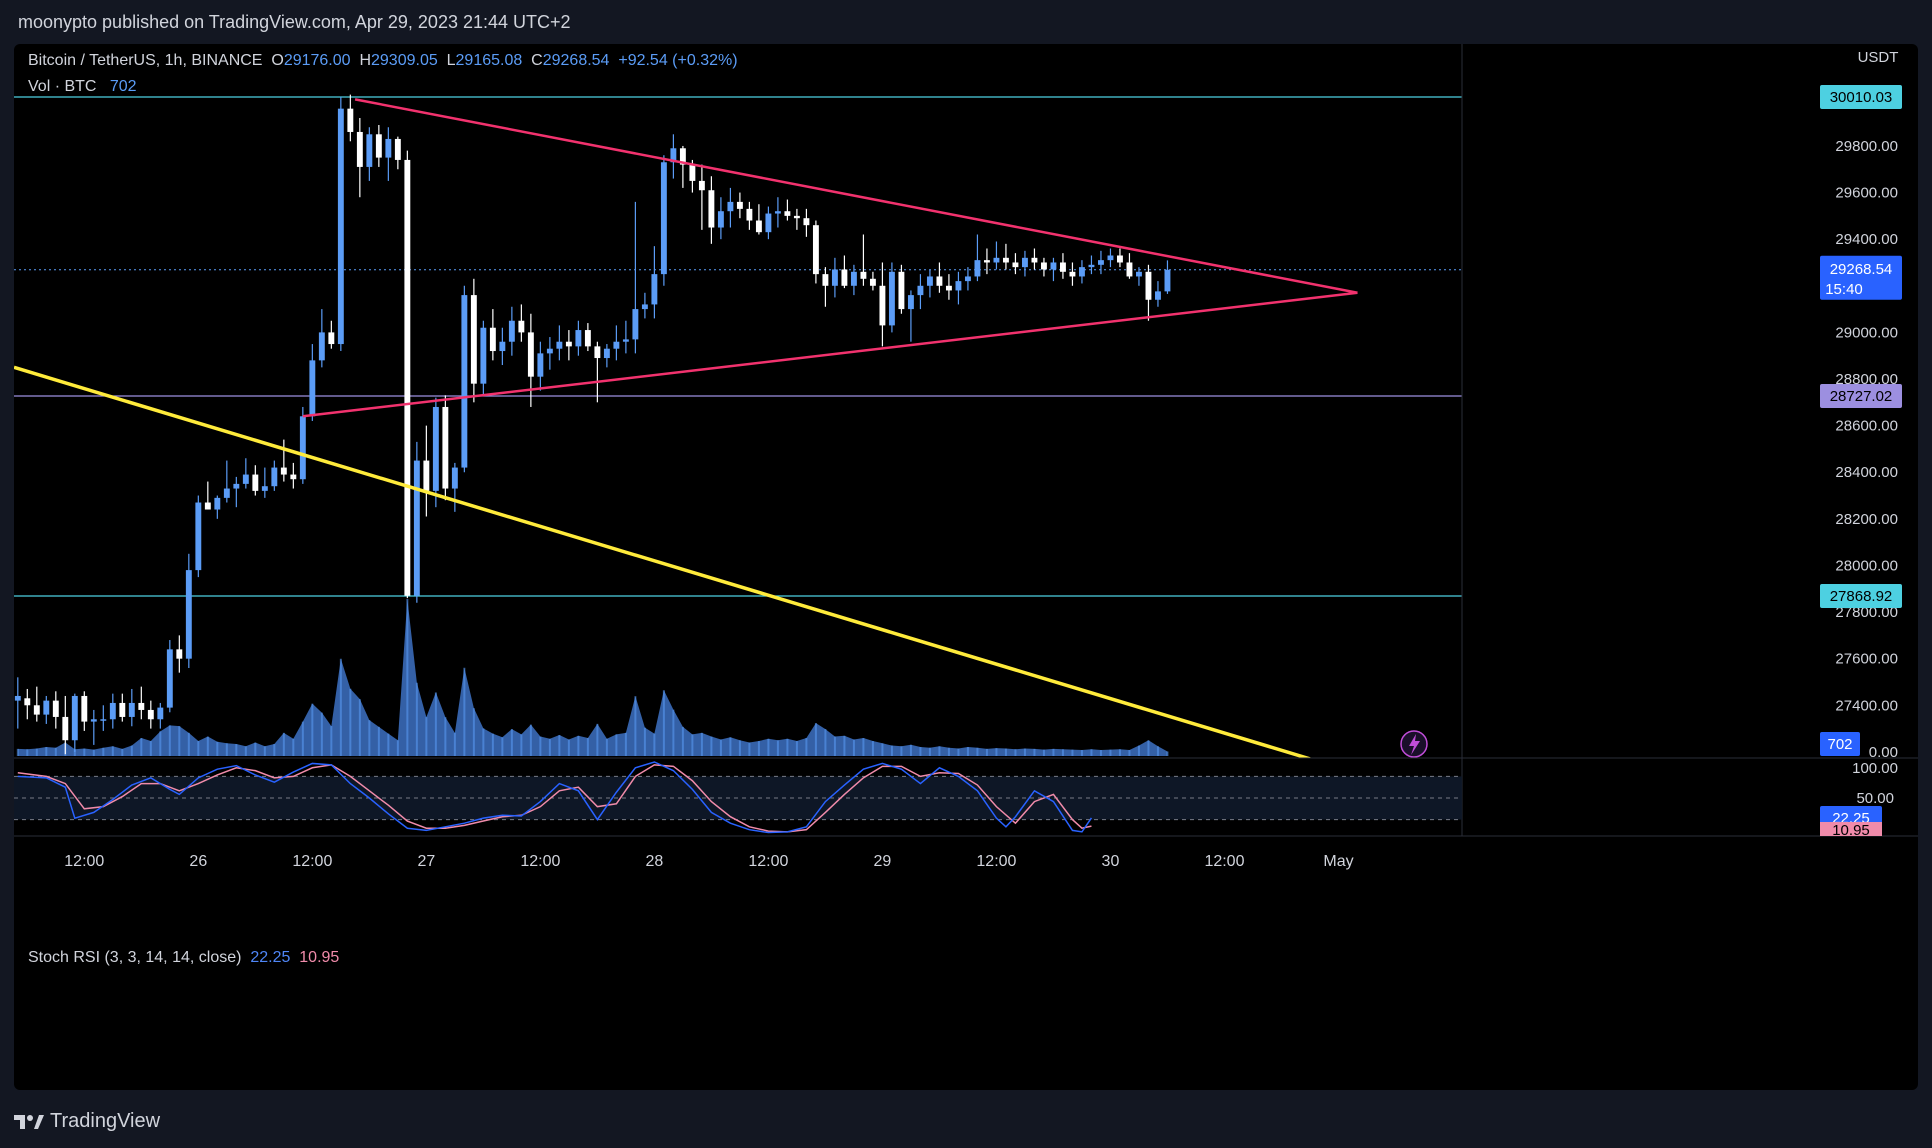 This screenshot has height=1148, width=1932. I want to click on volume-label: Vol · BTC, so click(62, 86).